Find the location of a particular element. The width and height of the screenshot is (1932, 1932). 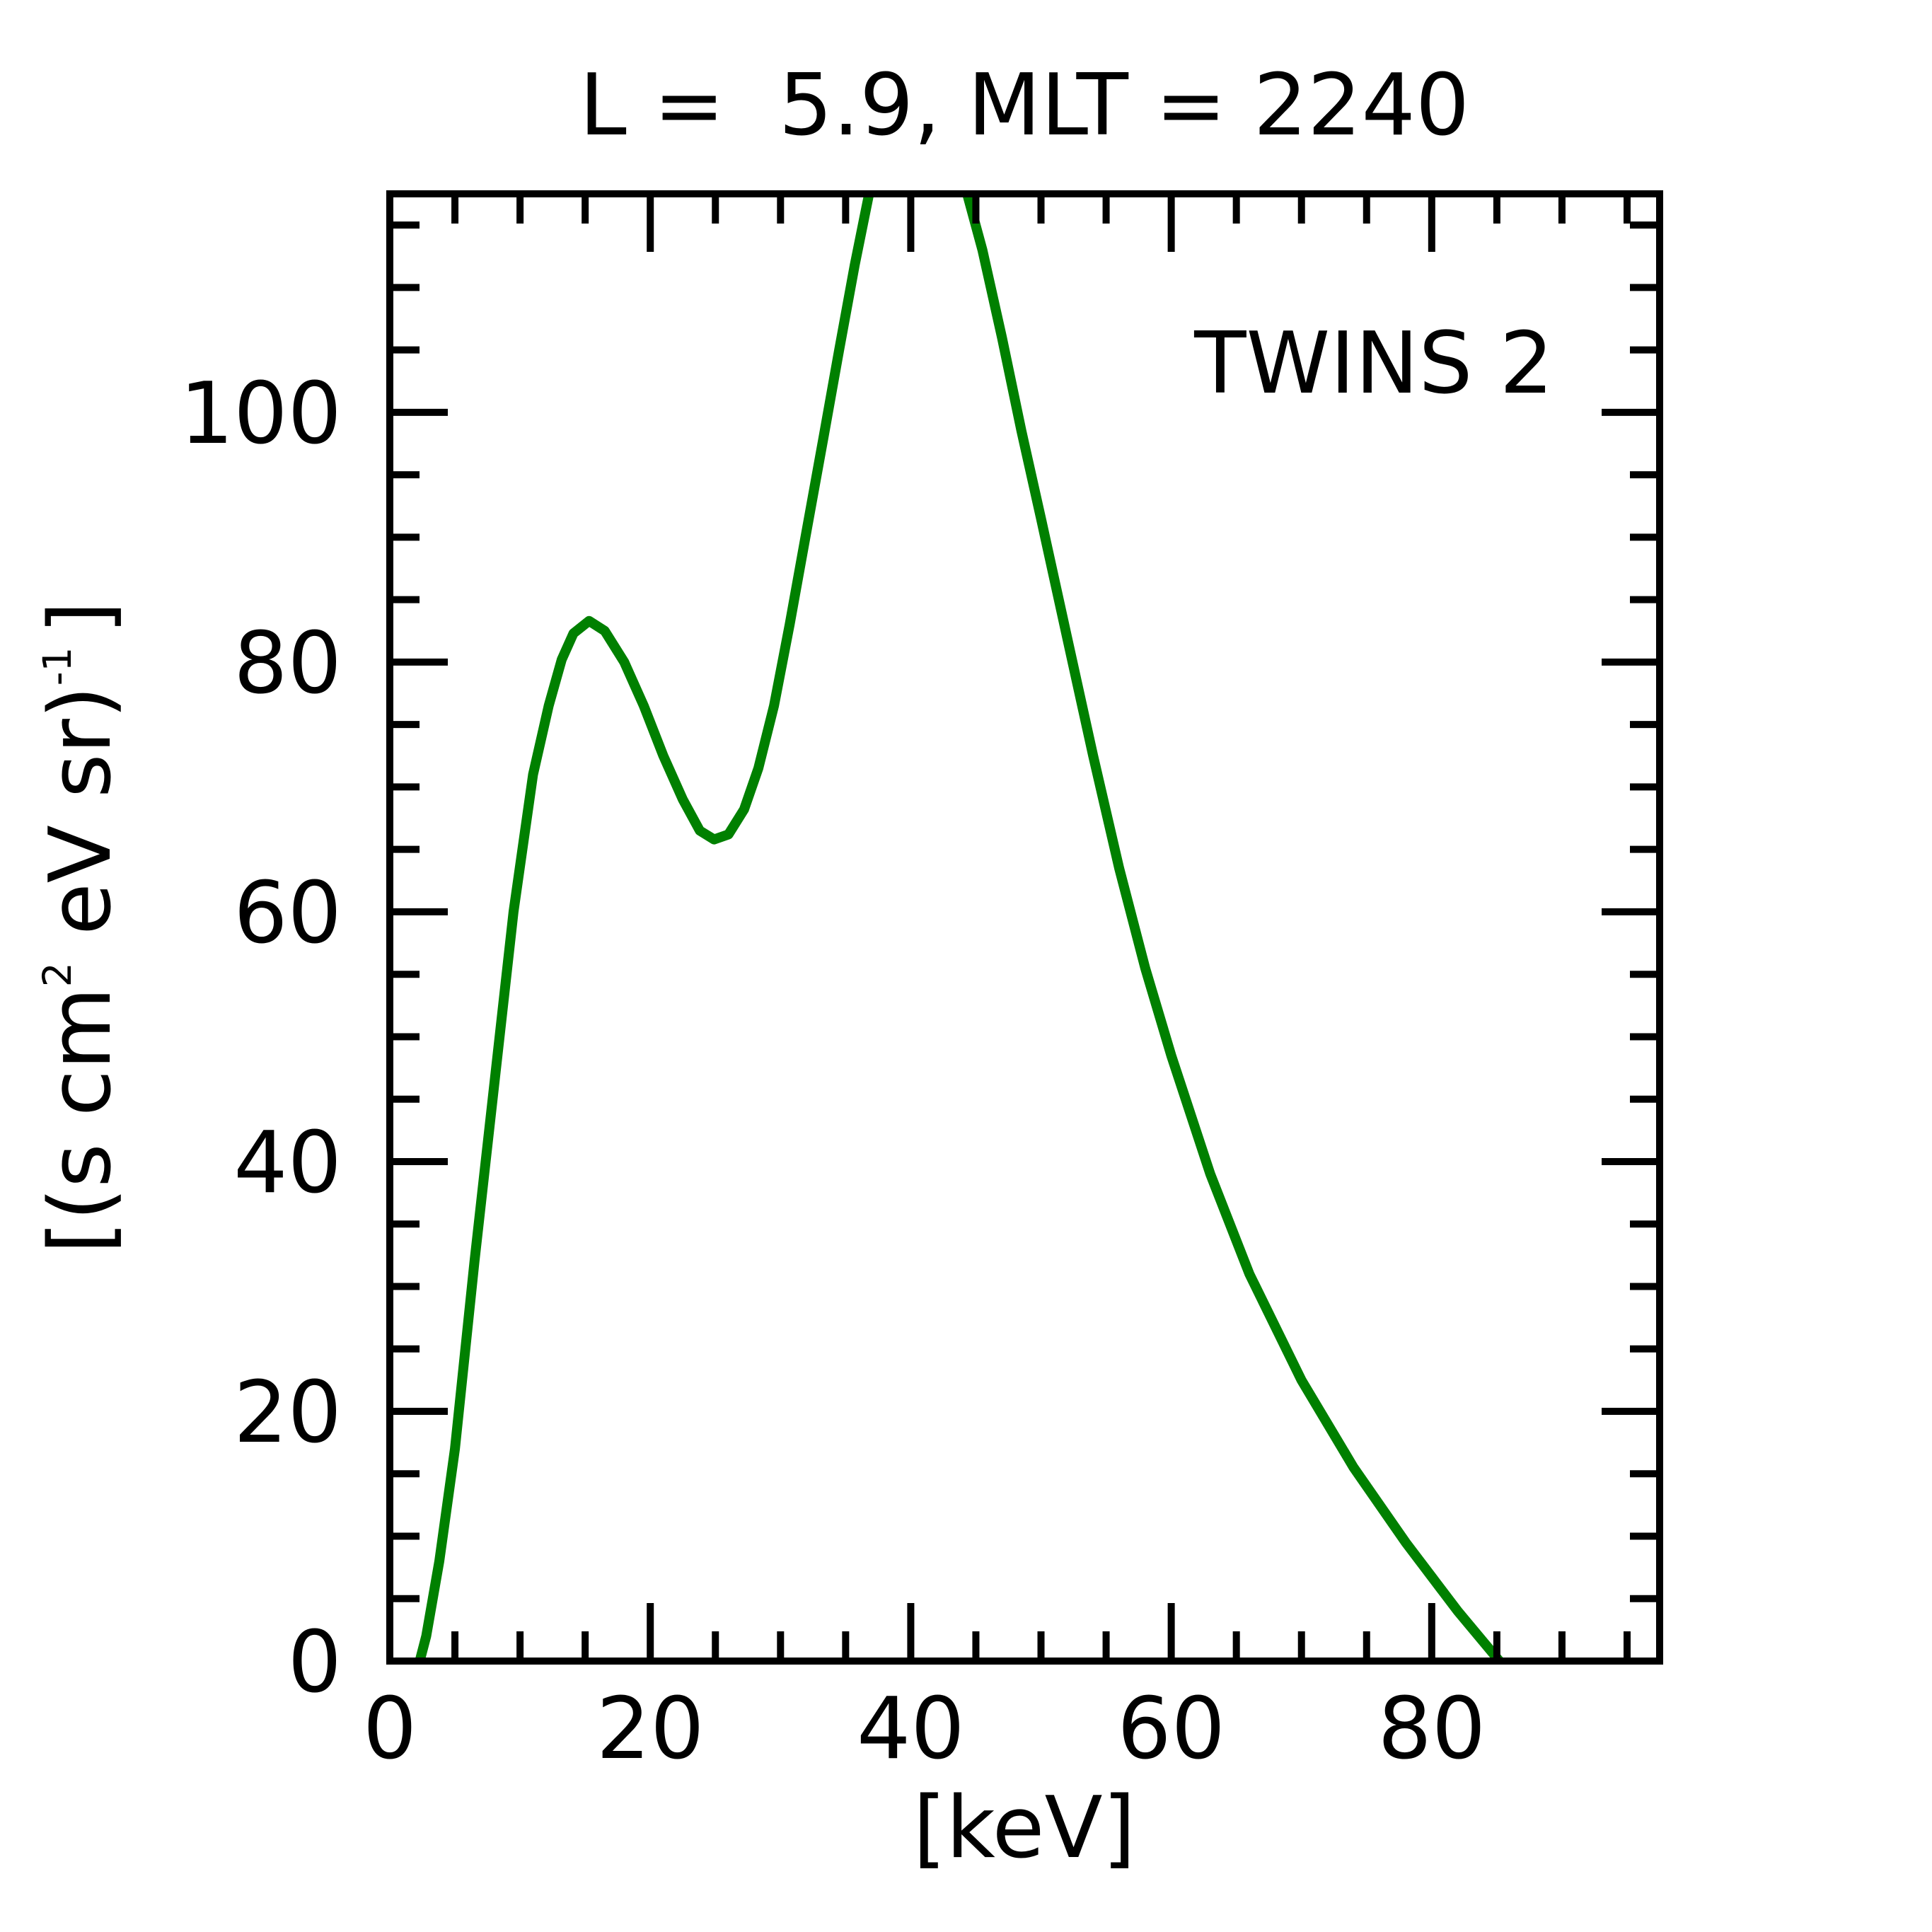

legend-label-twins-2: TWINS 2 is located at coordinates (1373, 364).